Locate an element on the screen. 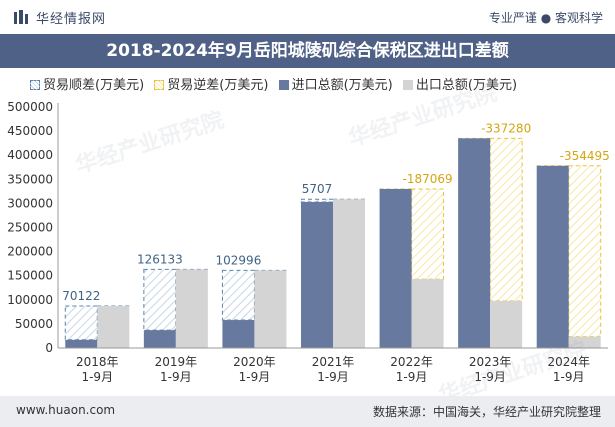 The height and width of the screenshot is (427, 615). y-tick-label: 350000 is located at coordinates (30, 179).